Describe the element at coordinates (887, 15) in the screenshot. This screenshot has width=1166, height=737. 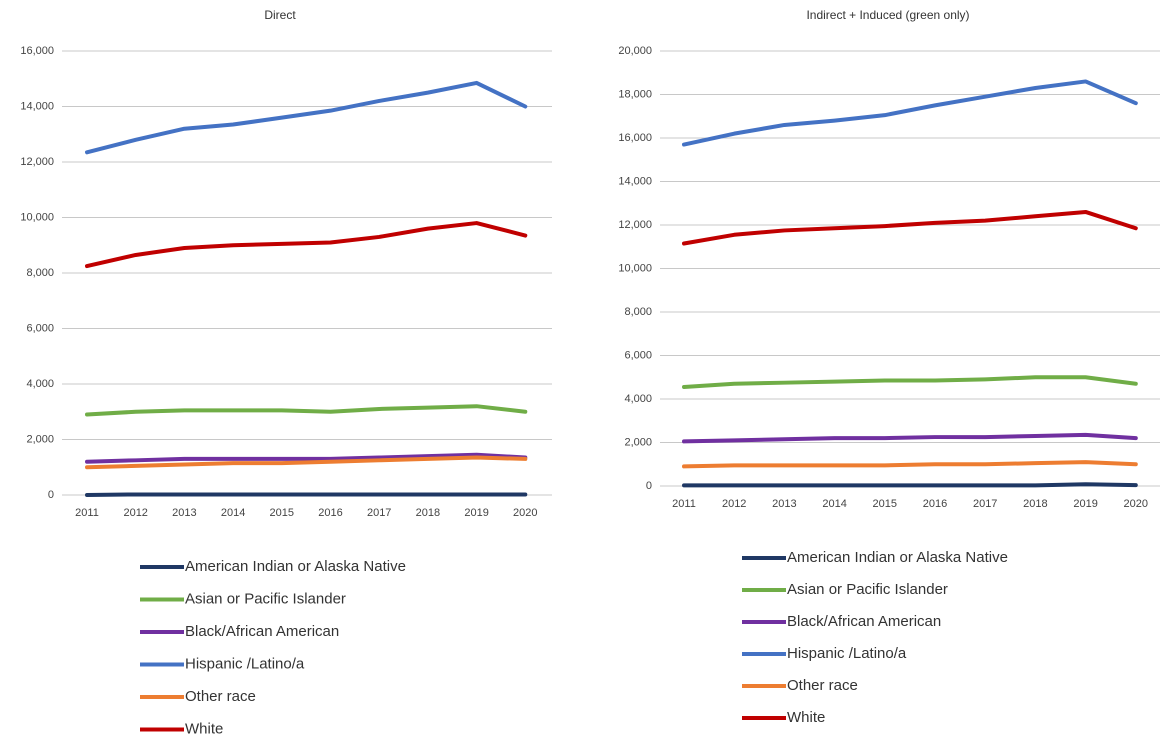
I see `chart-title: Indirect + Induced (green only)` at that location.